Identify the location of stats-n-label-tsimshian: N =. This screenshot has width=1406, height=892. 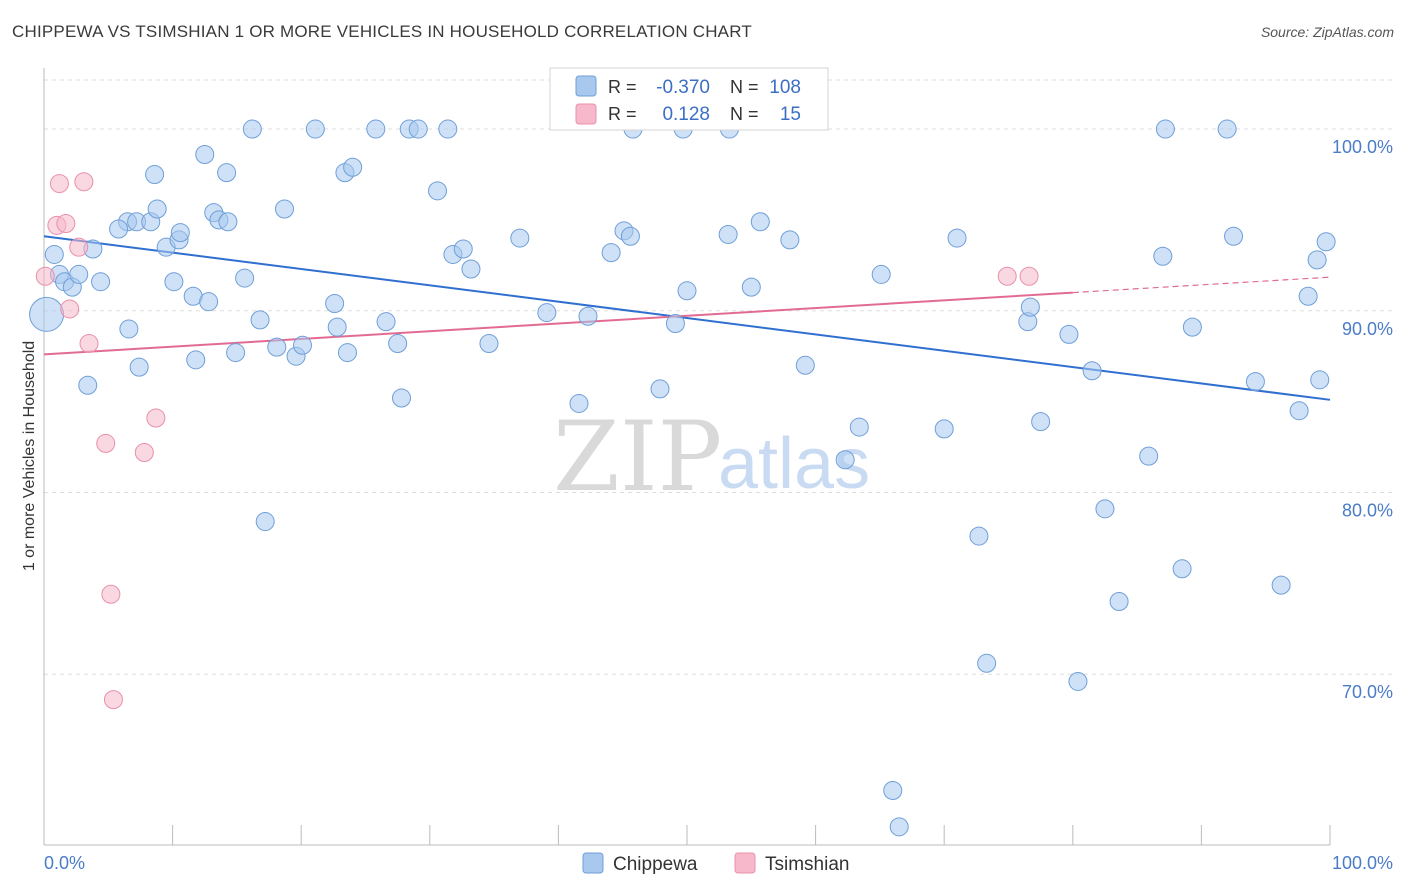
(744, 114).